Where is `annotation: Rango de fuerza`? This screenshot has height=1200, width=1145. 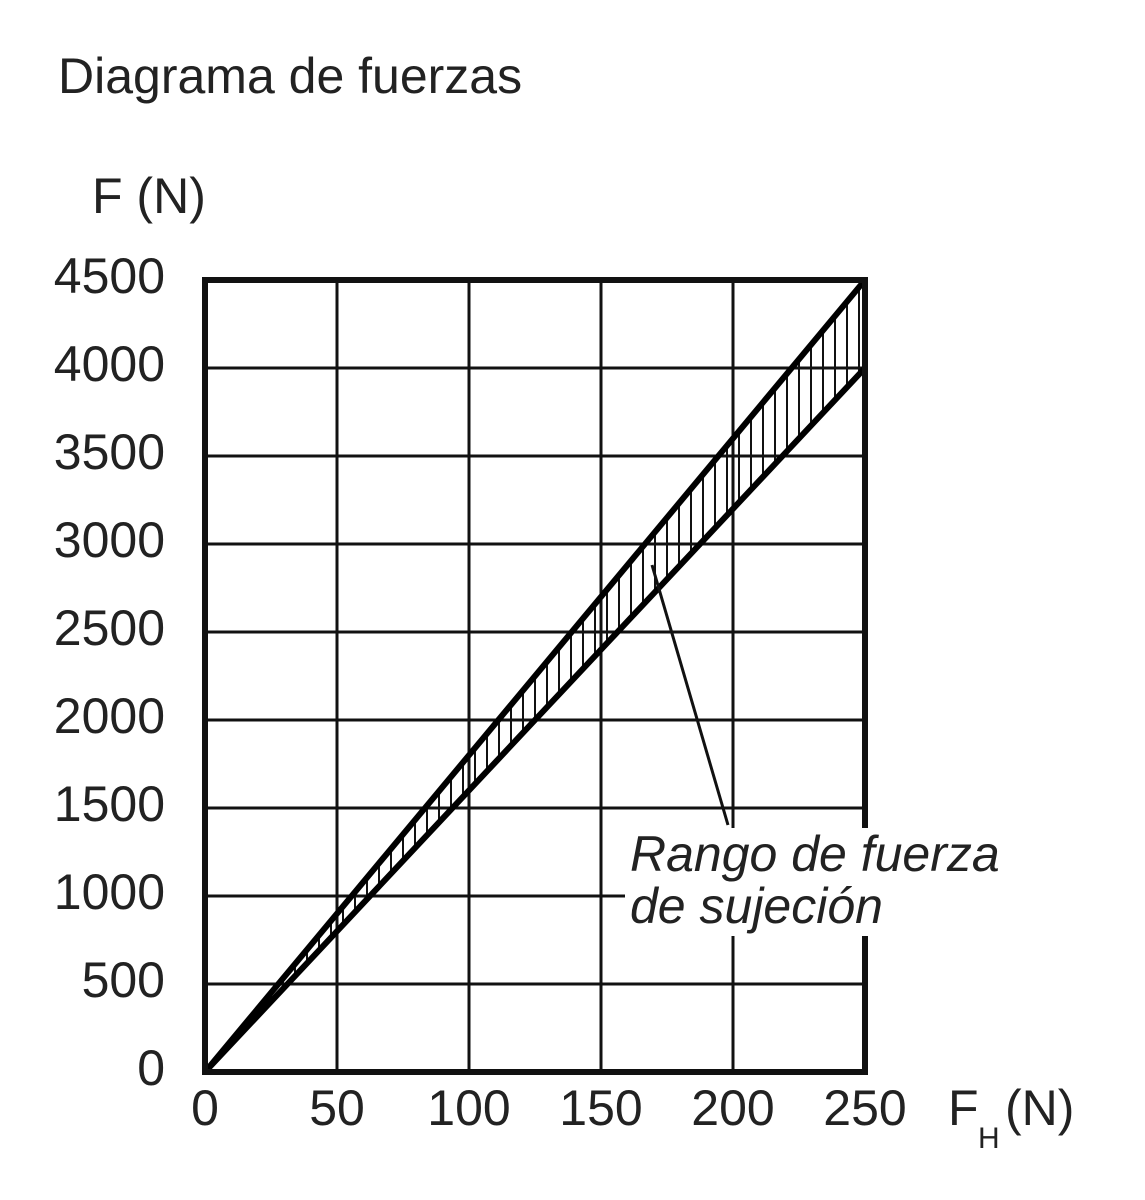
annotation: Rango de fuerza is located at coordinates (815, 854).